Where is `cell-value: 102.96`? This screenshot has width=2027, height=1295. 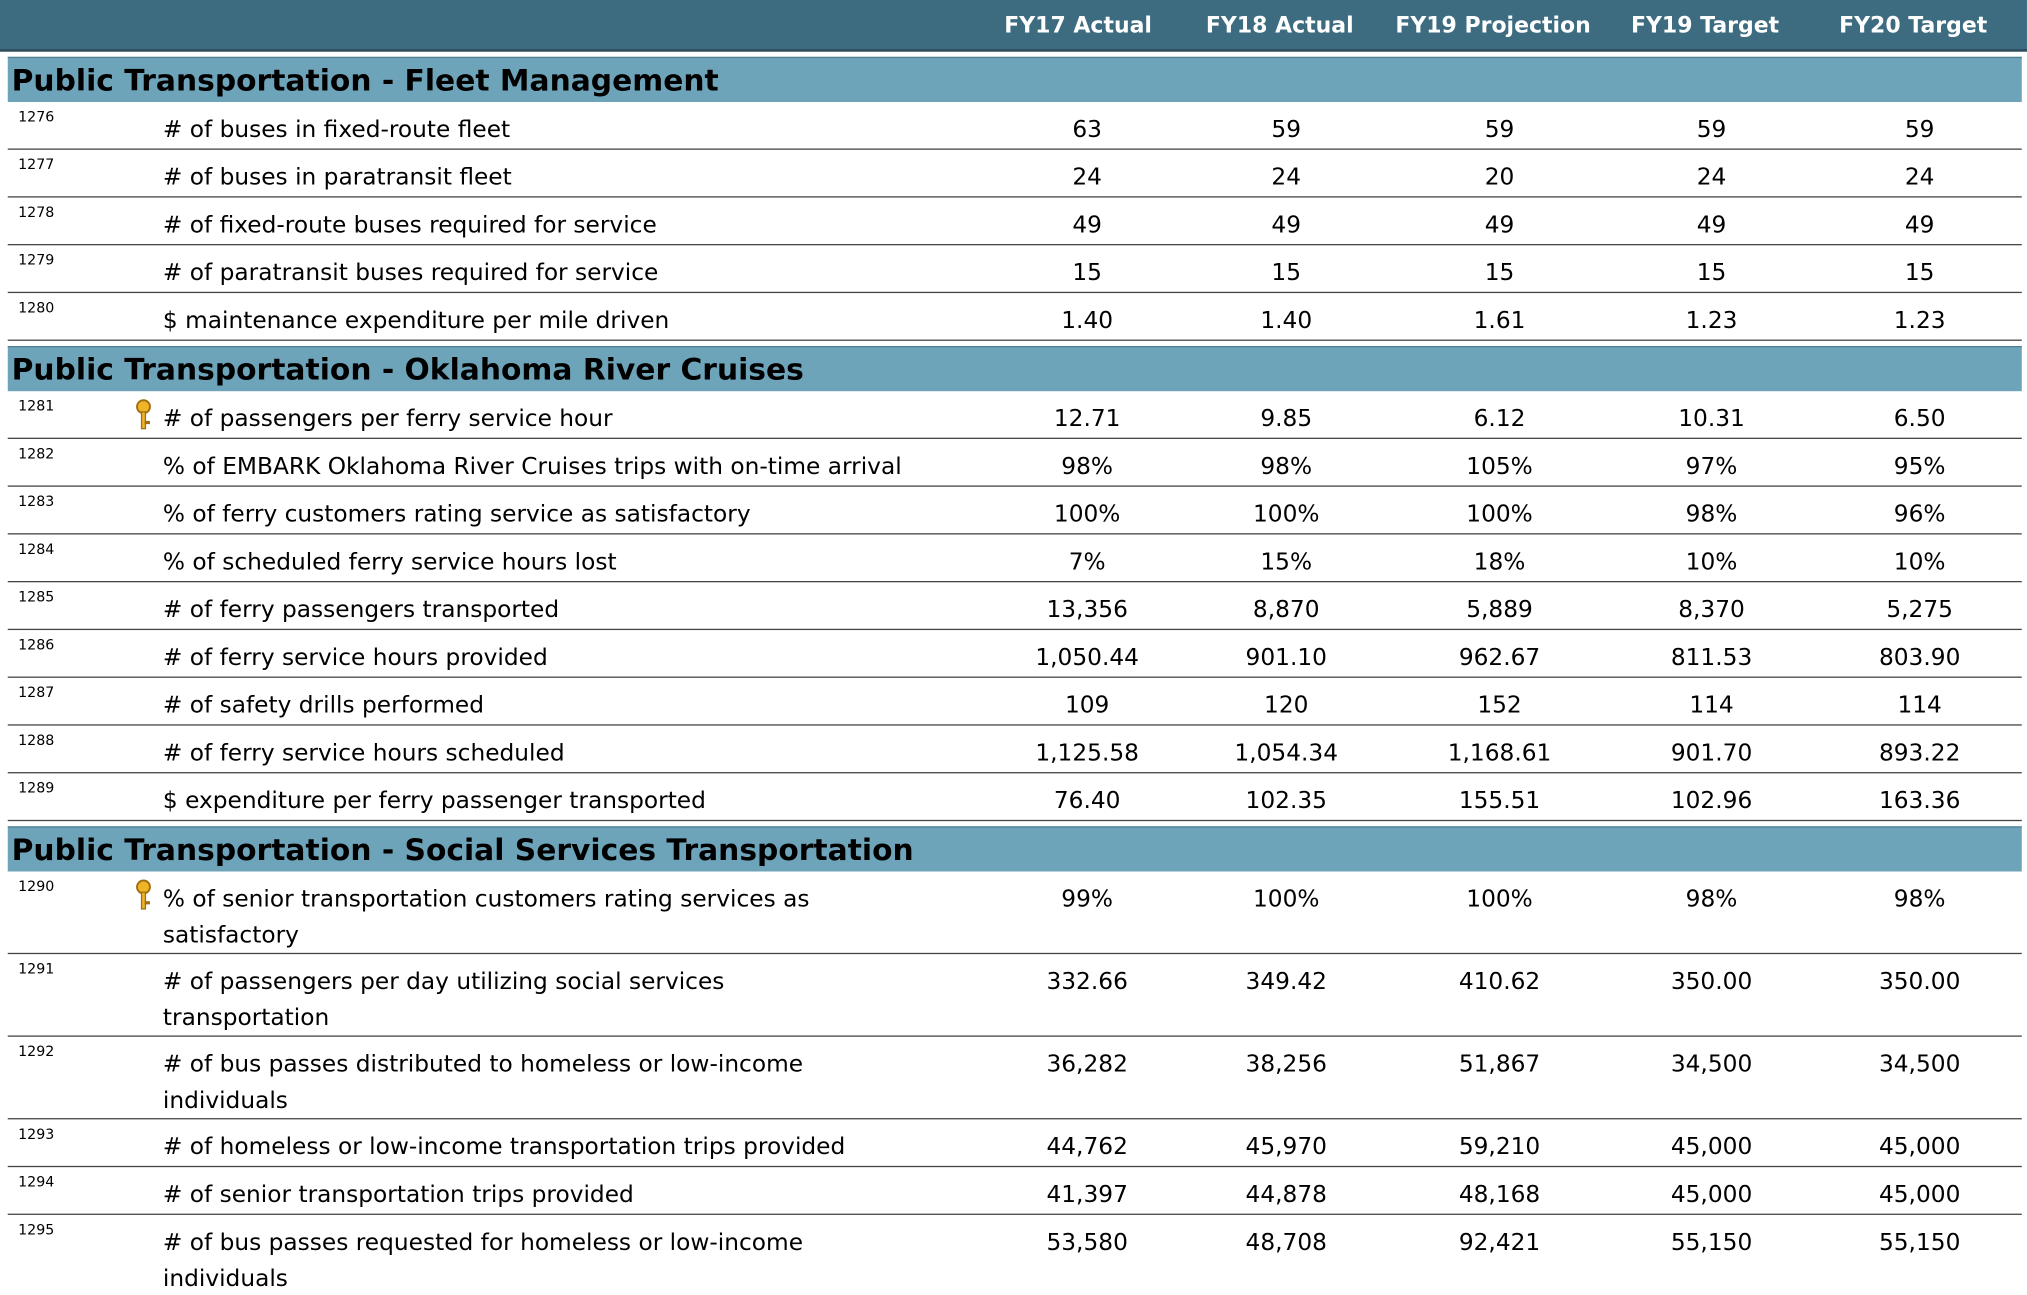
cell-value: 102.96 is located at coordinates (1711, 801).